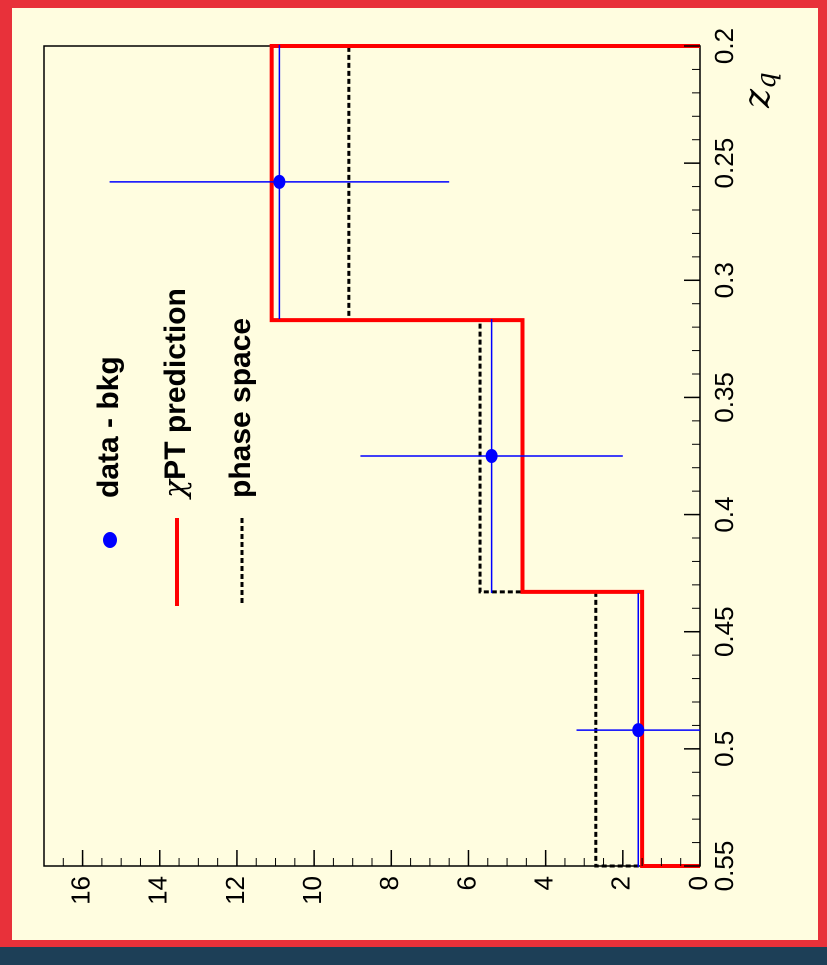 The image size is (827, 965). What do you see at coordinates (698, 883) in the screenshot?
I see `y-tick-label: 0` at bounding box center [698, 883].